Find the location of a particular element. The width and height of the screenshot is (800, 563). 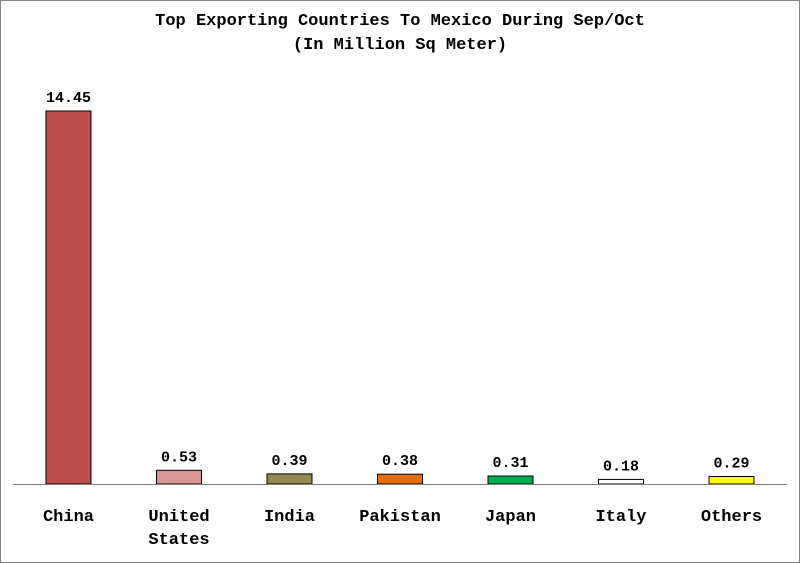

category-label: Pakistan is located at coordinates (400, 517).